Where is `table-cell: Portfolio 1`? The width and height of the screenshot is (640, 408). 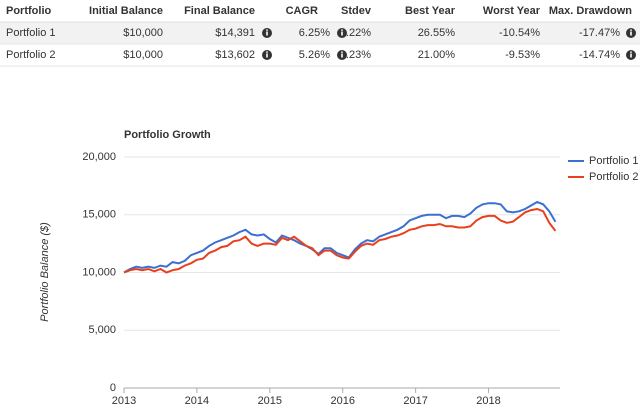
table-cell: Portfolio 1 is located at coordinates (31, 33).